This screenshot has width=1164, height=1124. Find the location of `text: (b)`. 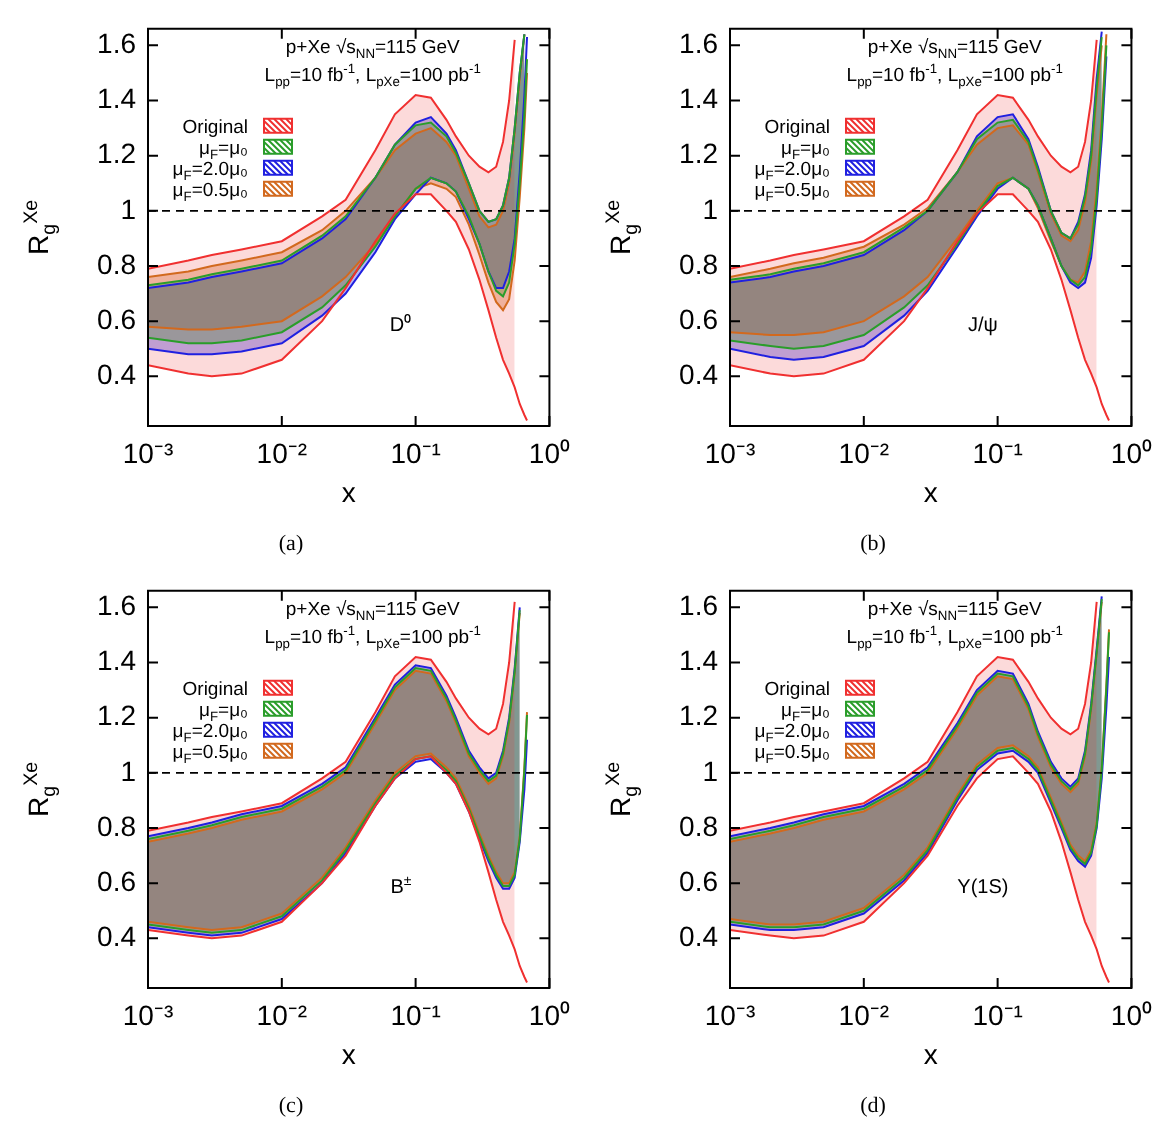

text: (b) is located at coordinates (873, 544).